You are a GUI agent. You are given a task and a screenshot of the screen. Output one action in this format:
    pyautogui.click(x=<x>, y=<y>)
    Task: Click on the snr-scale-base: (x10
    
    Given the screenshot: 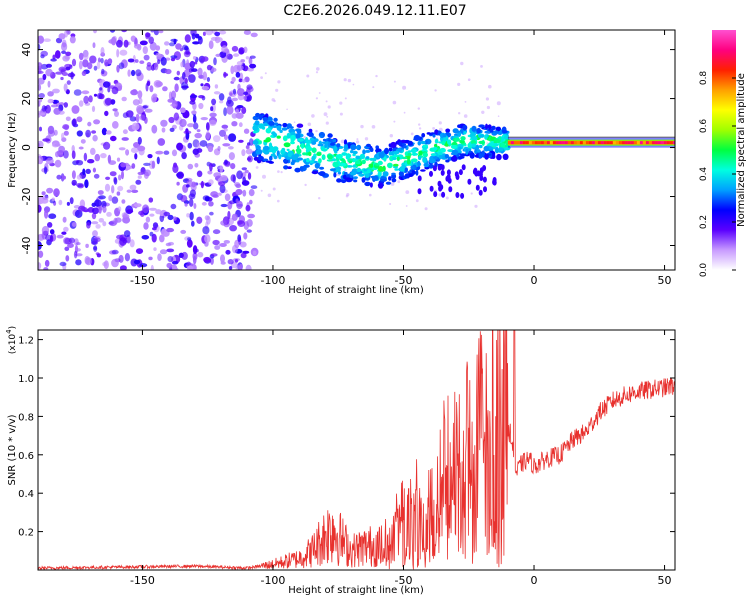 What is the action you would take?
    pyautogui.click(x=13, y=344)
    